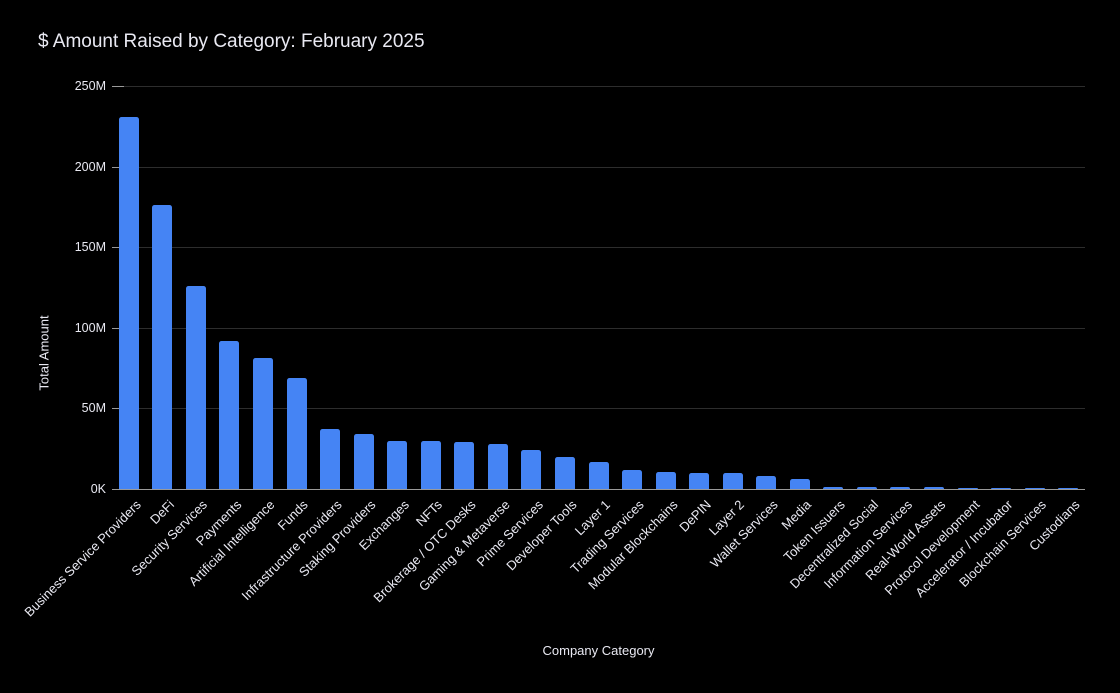 The height and width of the screenshot is (693, 1120). I want to click on x-tick-label: Business Service Providers, so click(82, 558).